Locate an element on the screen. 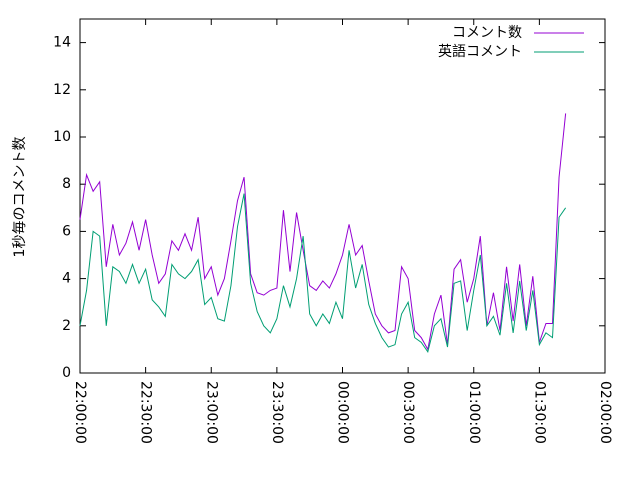  x-tick-label: 23:00:00 is located at coordinates (211, 412).